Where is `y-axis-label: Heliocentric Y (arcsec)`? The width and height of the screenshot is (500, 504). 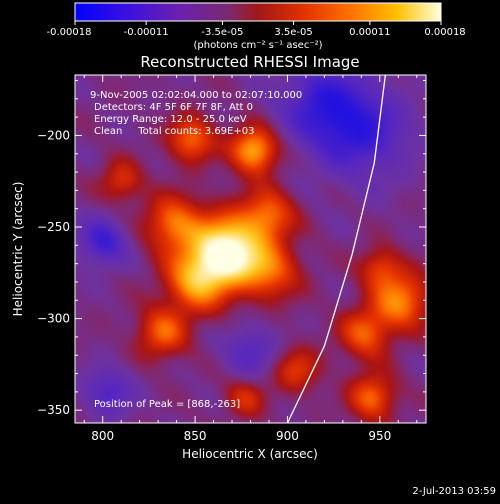
y-axis-label: Heliocentric Y (arcsec) is located at coordinates (18, 249).